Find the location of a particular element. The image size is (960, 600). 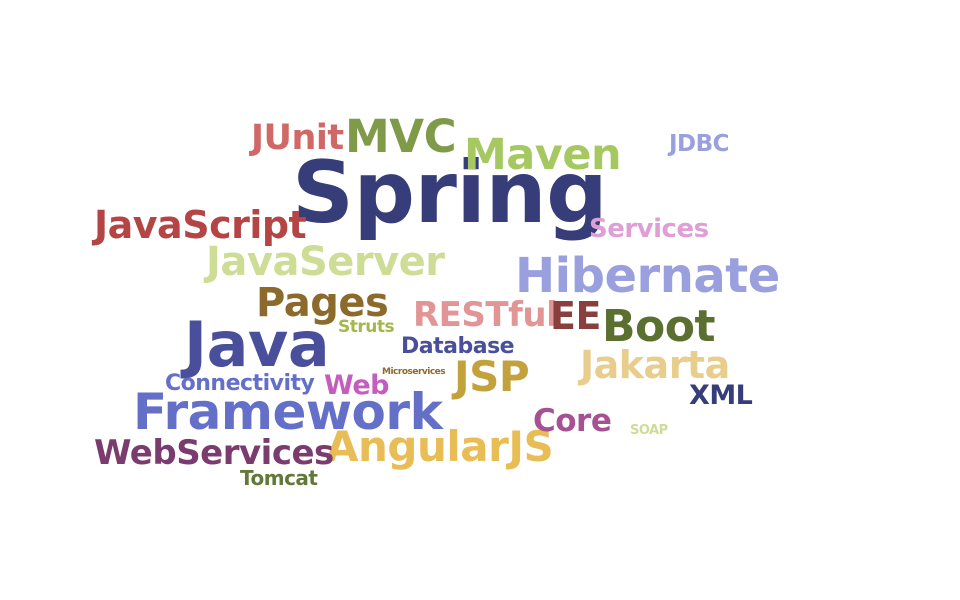

word-hibernate: Hibernate is located at coordinates (647, 276).